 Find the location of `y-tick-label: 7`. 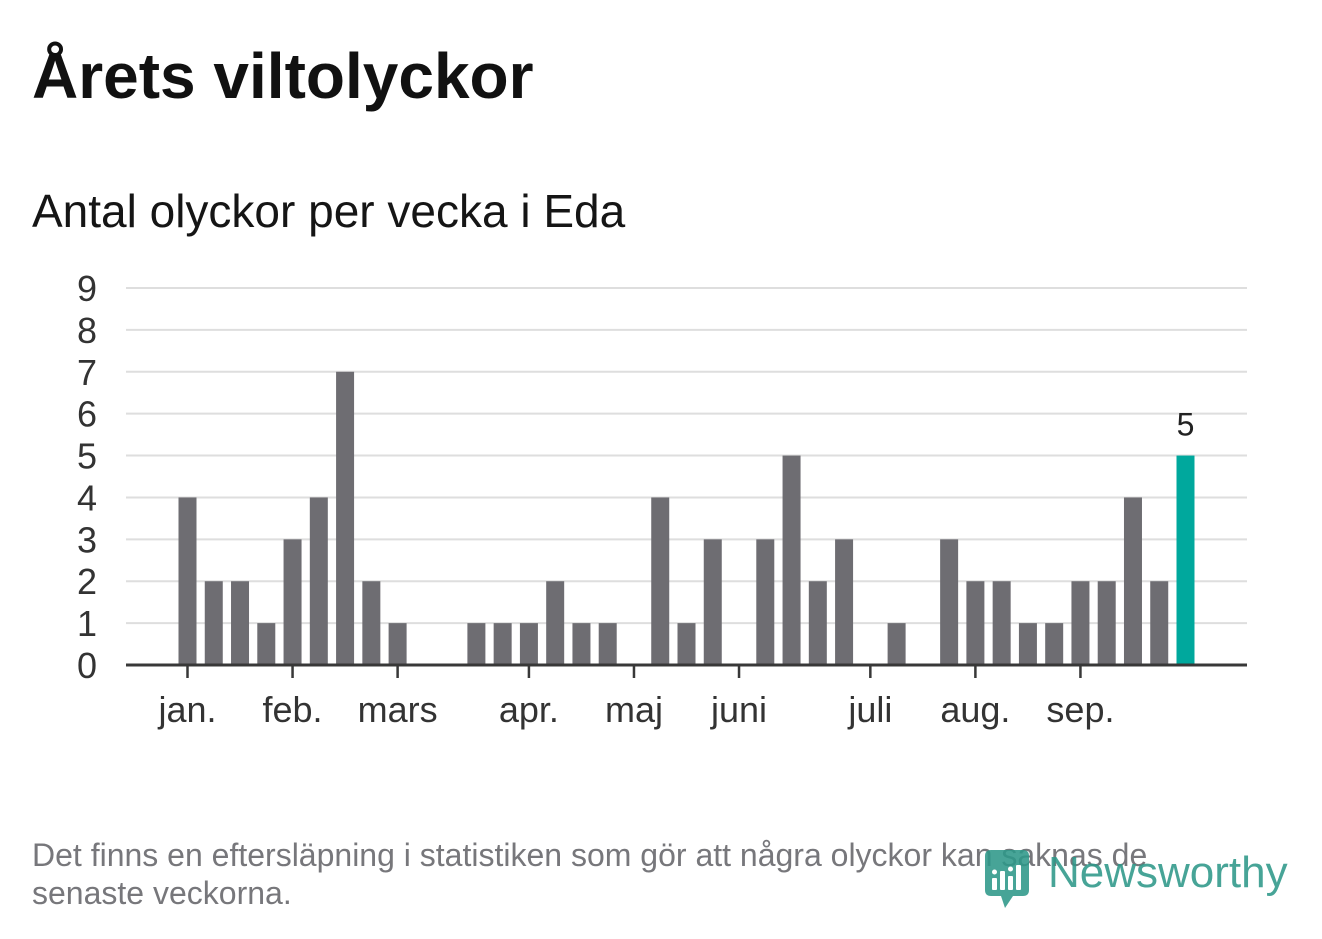

y-tick-label: 7 is located at coordinates (87, 372).